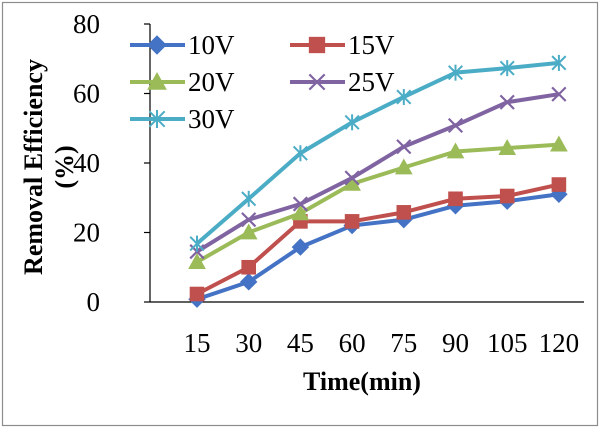 This screenshot has width=600, height=433. What do you see at coordinates (403, 343) in the screenshot?
I see `x-tick-label: 75` at bounding box center [403, 343].